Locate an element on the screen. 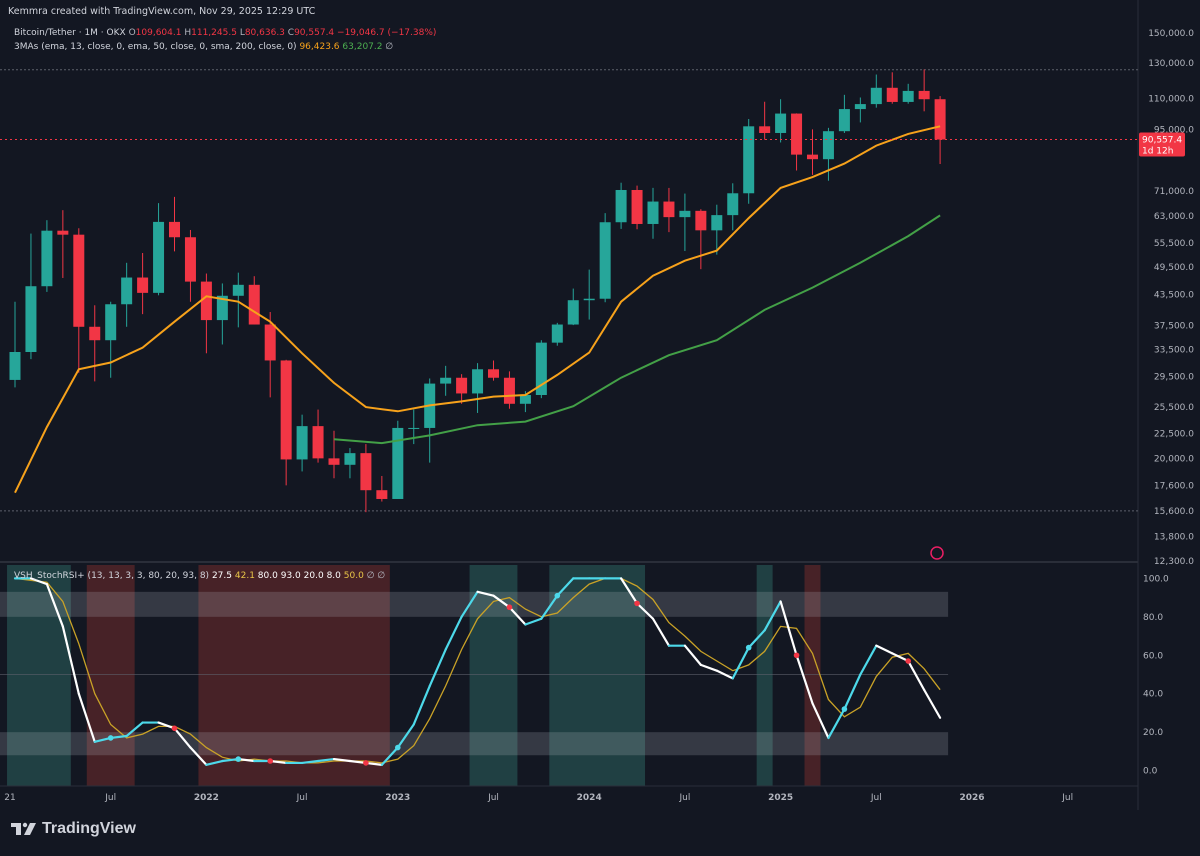 Image resolution: width=1200 pixels, height=856 pixels. price-tick-label: 63,000.0 is located at coordinates (1174, 217).